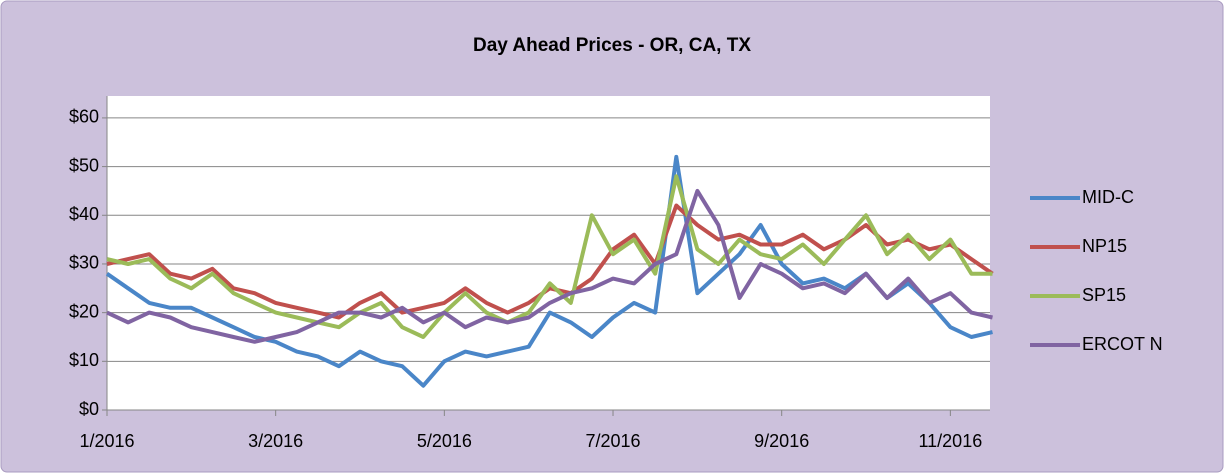  Describe the element at coordinates (612, 45) in the screenshot. I see `chart-title: Day Ahead Prices - OR, CA, TX` at that location.